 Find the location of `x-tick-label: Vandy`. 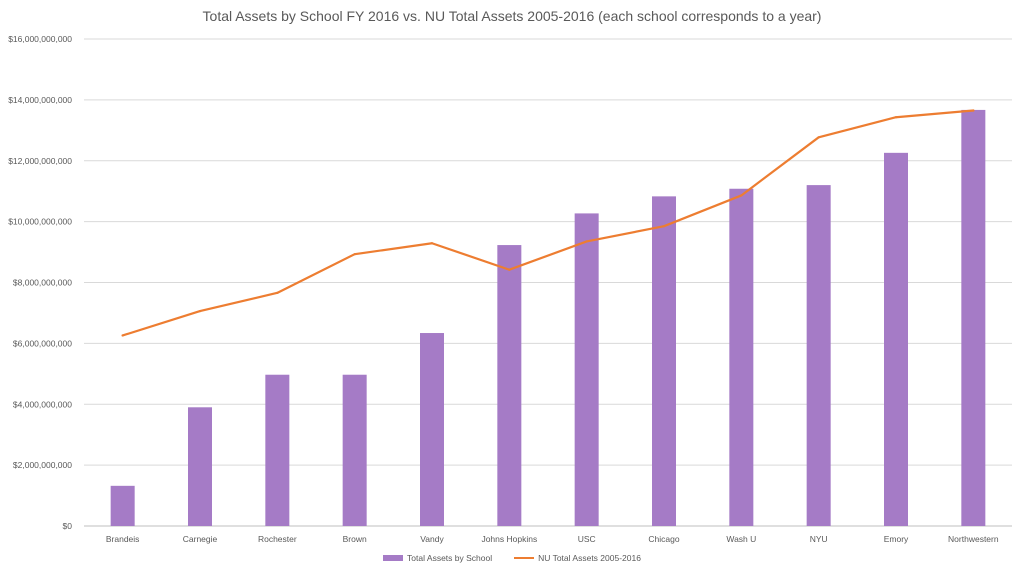

x-tick-label: Vandy is located at coordinates (432, 539).